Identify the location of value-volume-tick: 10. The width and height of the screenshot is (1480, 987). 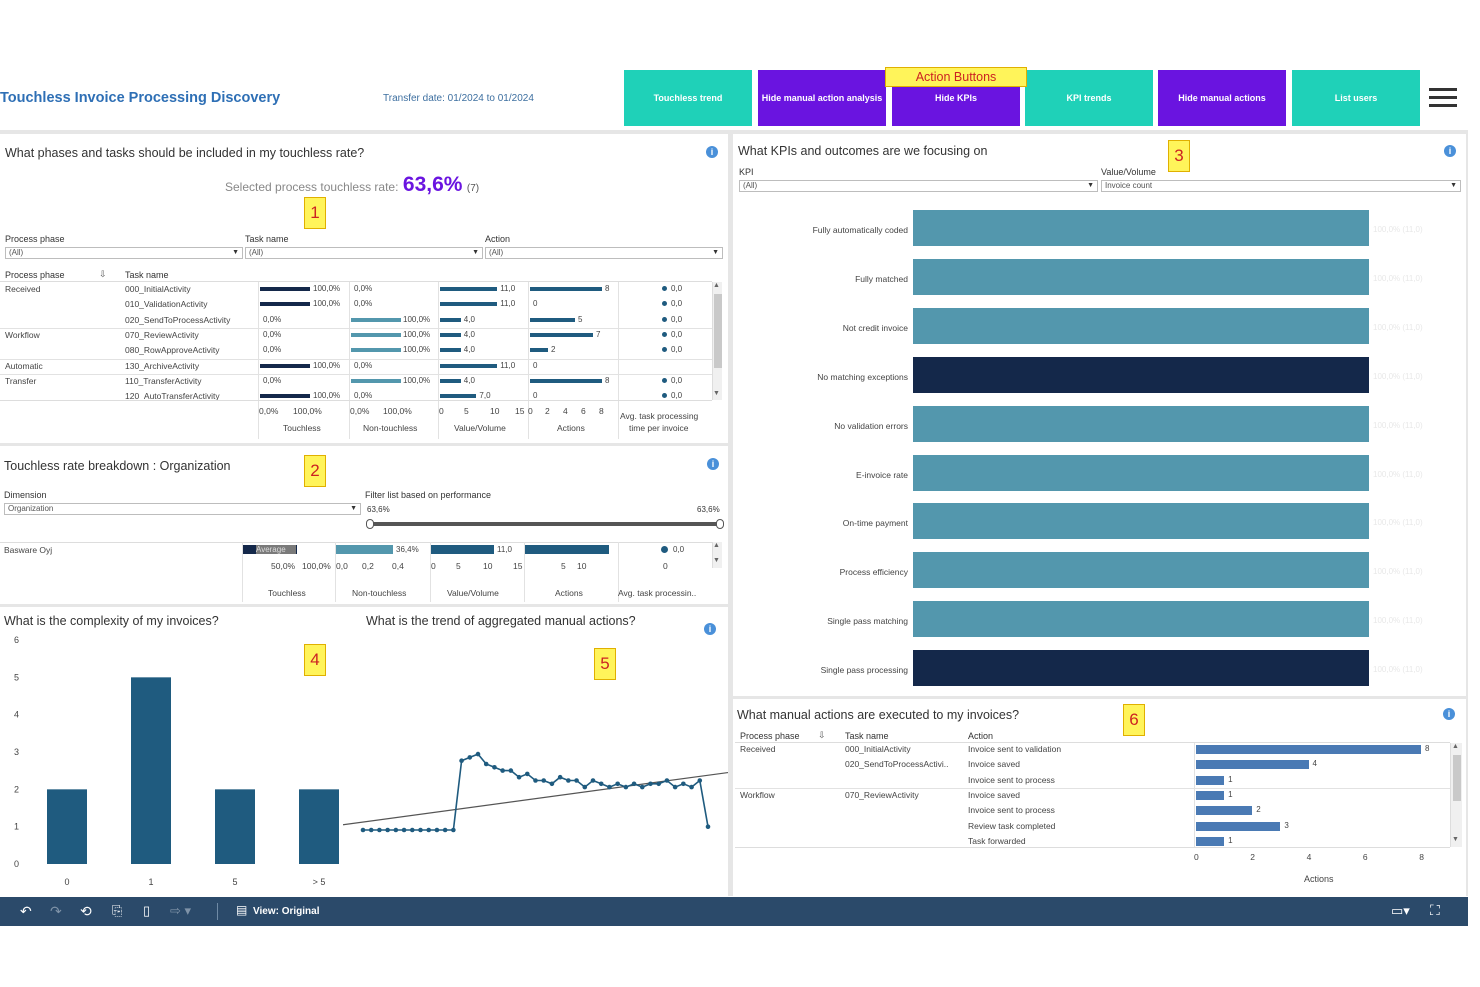
(488, 566).